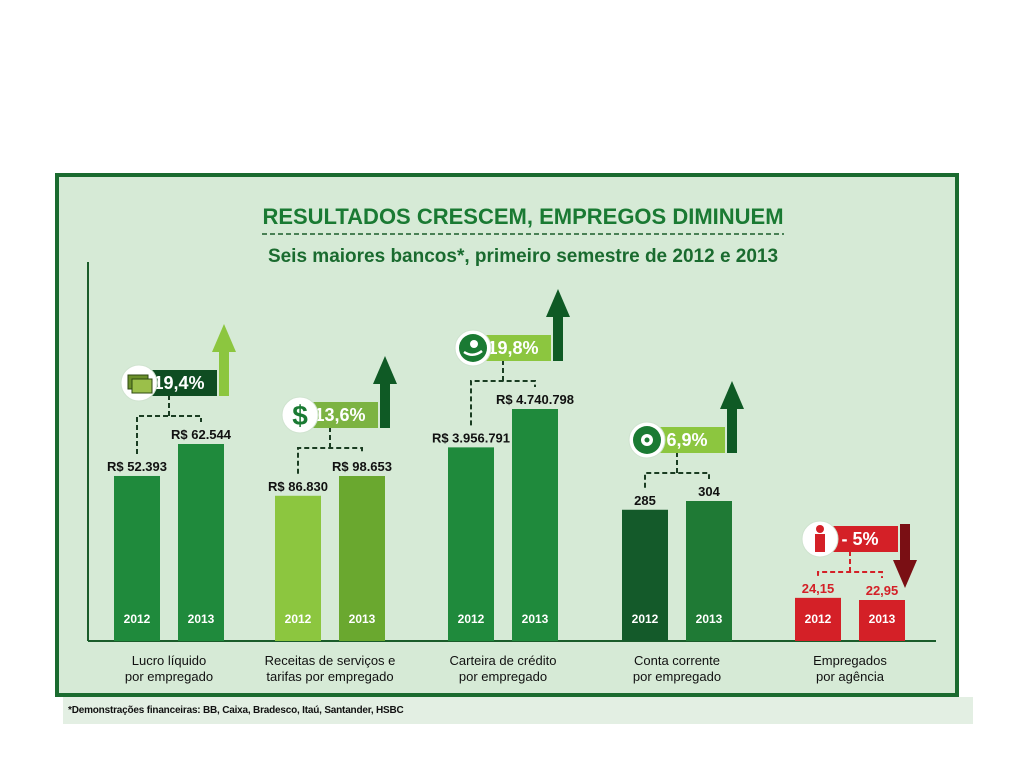 The height and width of the screenshot is (768, 1024). What do you see at coordinates (850, 660) in the screenshot?
I see `category-label: Empregados` at bounding box center [850, 660].